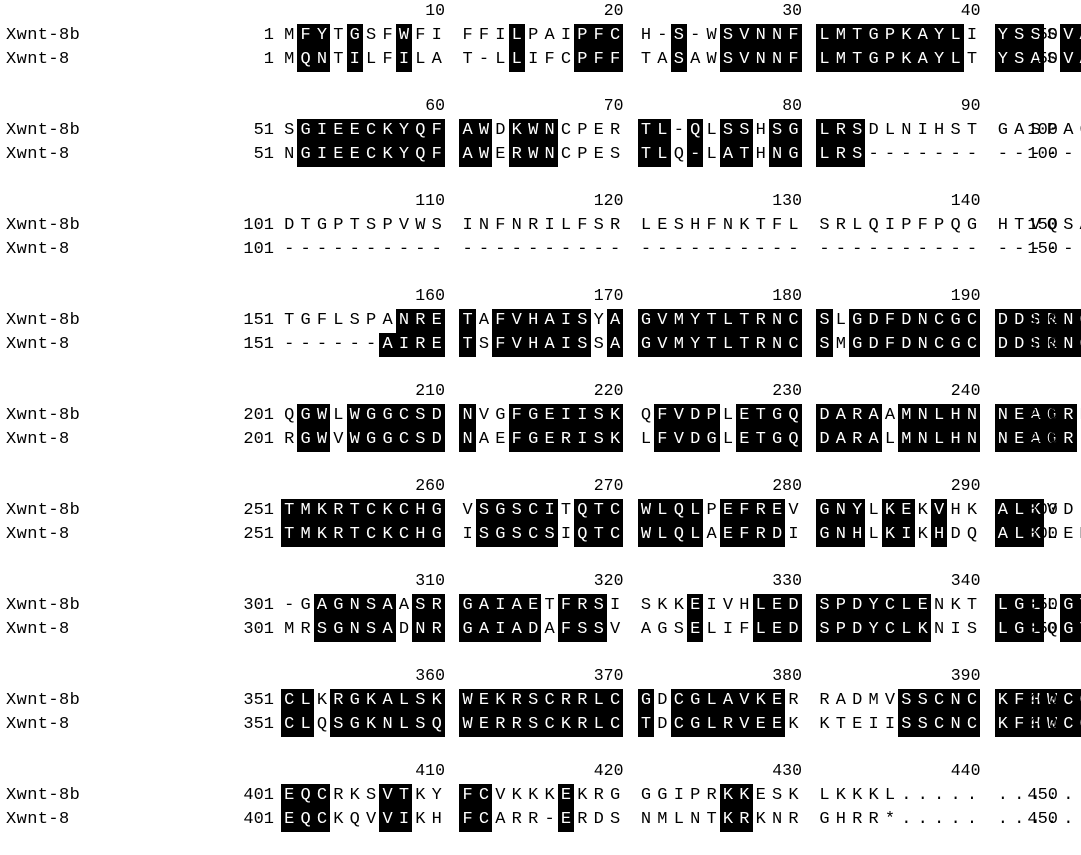 The height and width of the screenshot is (855, 1081). Describe the element at coordinates (662, 225) in the screenshot. I see `residue: E` at that location.